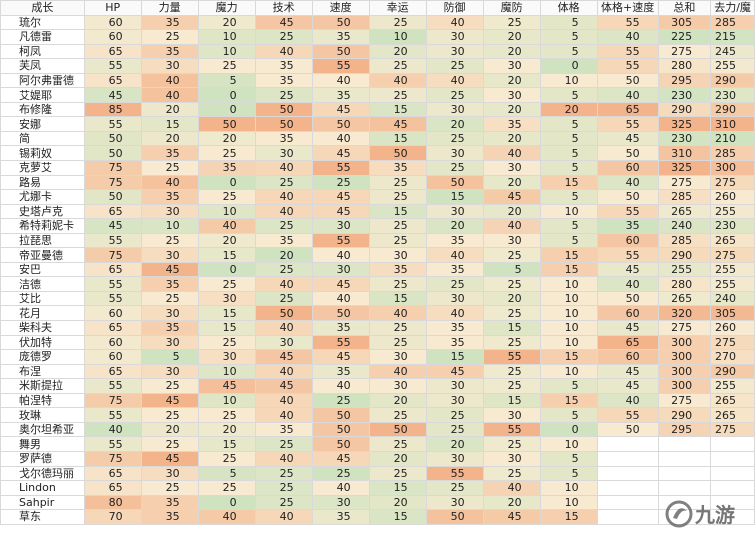 The width and height of the screenshot is (755, 533). Describe the element at coordinates (732, 51) in the screenshot. I see `stat-cell: 245` at that location.